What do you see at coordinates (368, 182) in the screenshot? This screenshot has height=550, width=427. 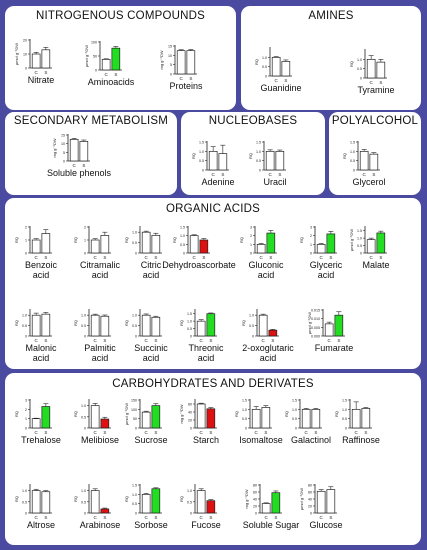 I see `chart-title: Glycerol` at bounding box center [368, 182].